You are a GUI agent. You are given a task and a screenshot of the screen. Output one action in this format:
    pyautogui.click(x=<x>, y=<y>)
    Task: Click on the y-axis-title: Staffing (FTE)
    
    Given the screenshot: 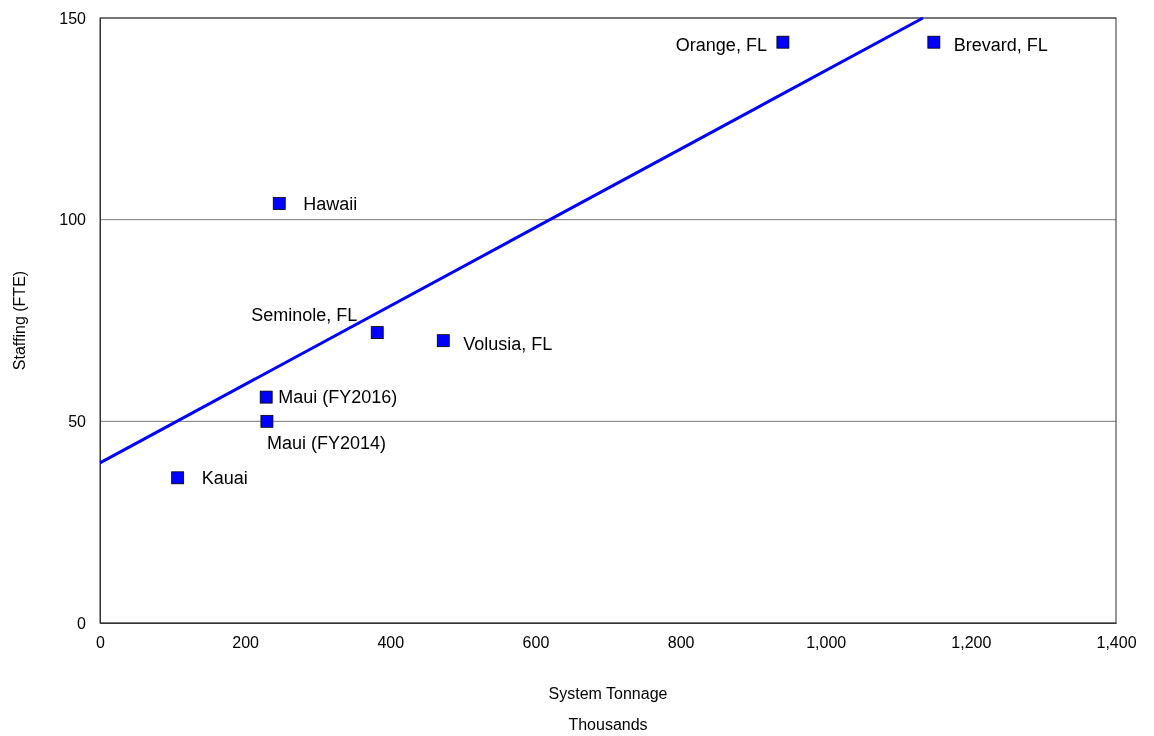 What is the action you would take?
    pyautogui.click(x=19, y=320)
    